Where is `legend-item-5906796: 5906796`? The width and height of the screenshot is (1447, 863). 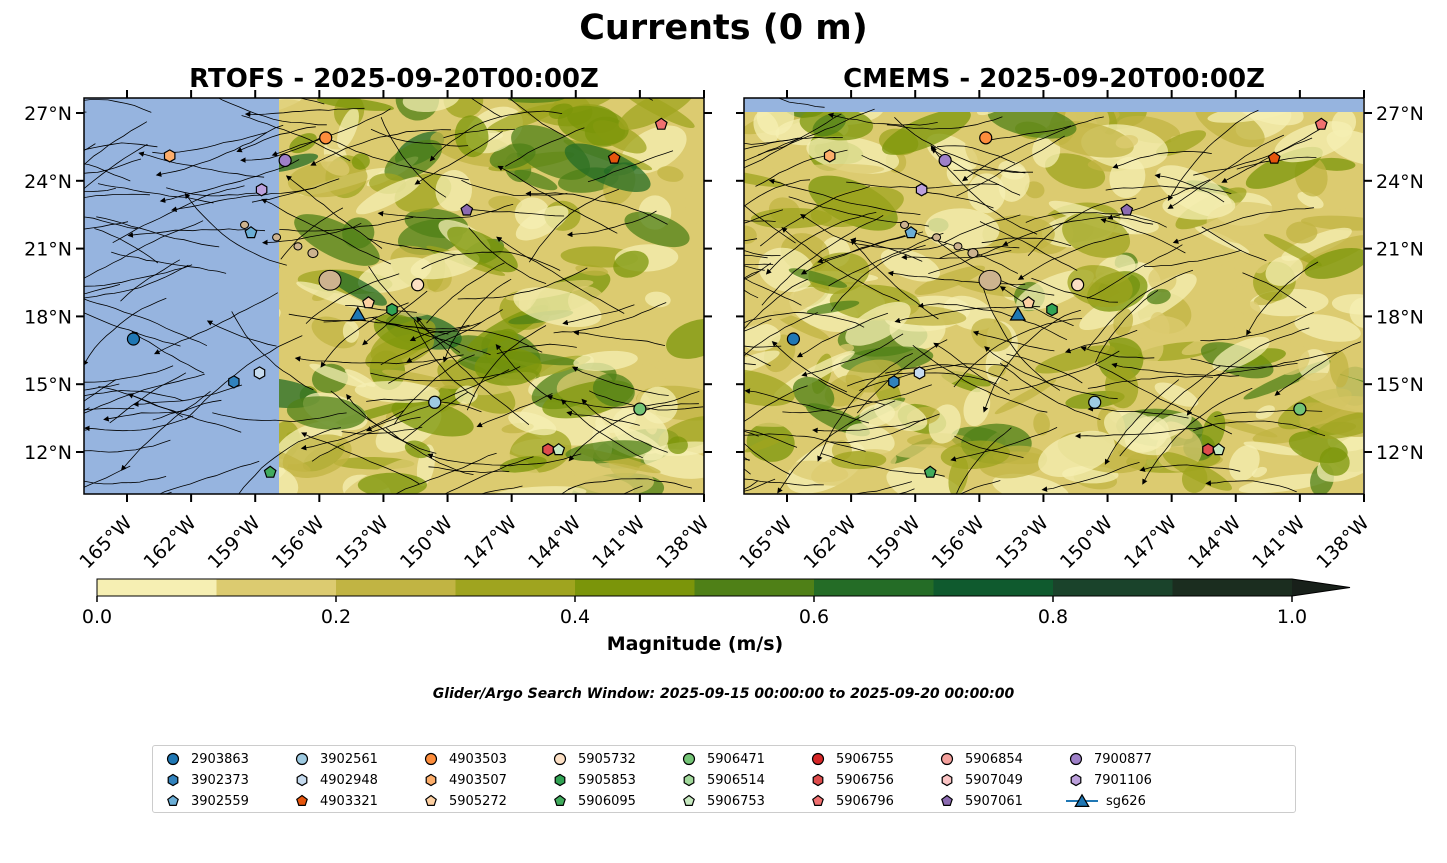
legend-item-5906796: 5906796 is located at coordinates (851, 801).